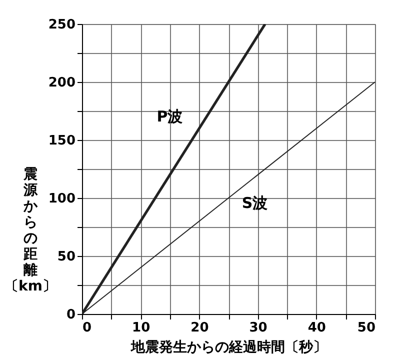 The width and height of the screenshot is (409, 363). I want to click on y-tick-label: 150, so click(62, 141).